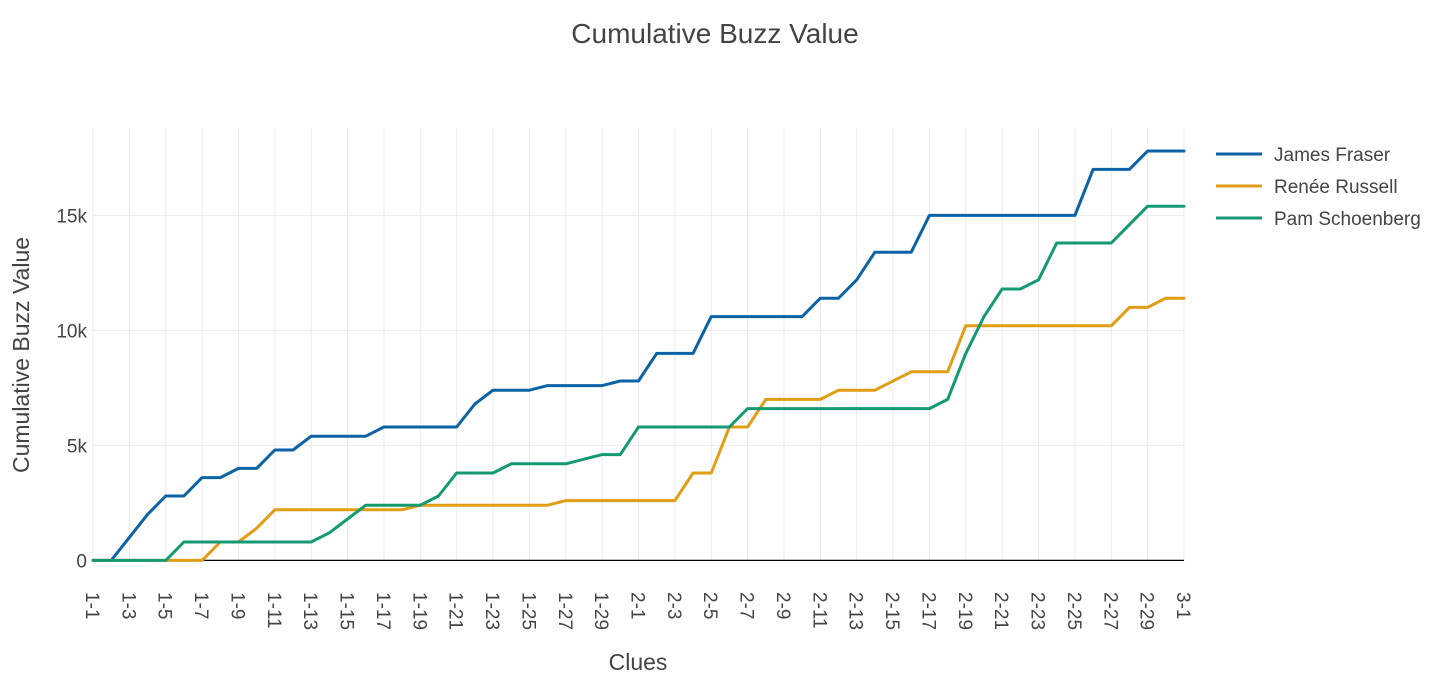  I want to click on x-tick-label: 2-7, so click(746, 605).